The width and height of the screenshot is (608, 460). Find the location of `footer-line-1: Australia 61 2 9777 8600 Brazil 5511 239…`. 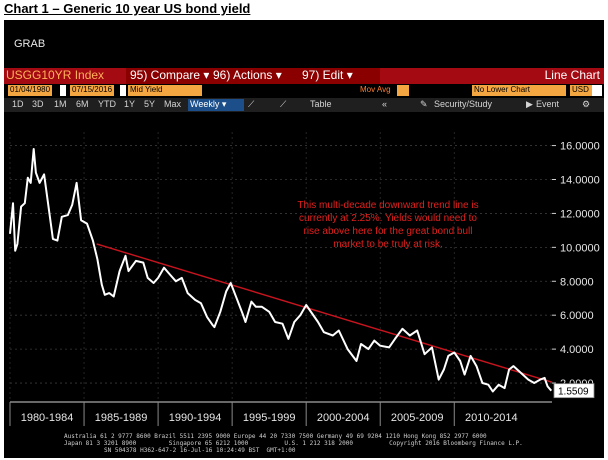

footer-line-1: Australia 61 2 9777 8600 Brazil 5511 239… is located at coordinates (275, 436).